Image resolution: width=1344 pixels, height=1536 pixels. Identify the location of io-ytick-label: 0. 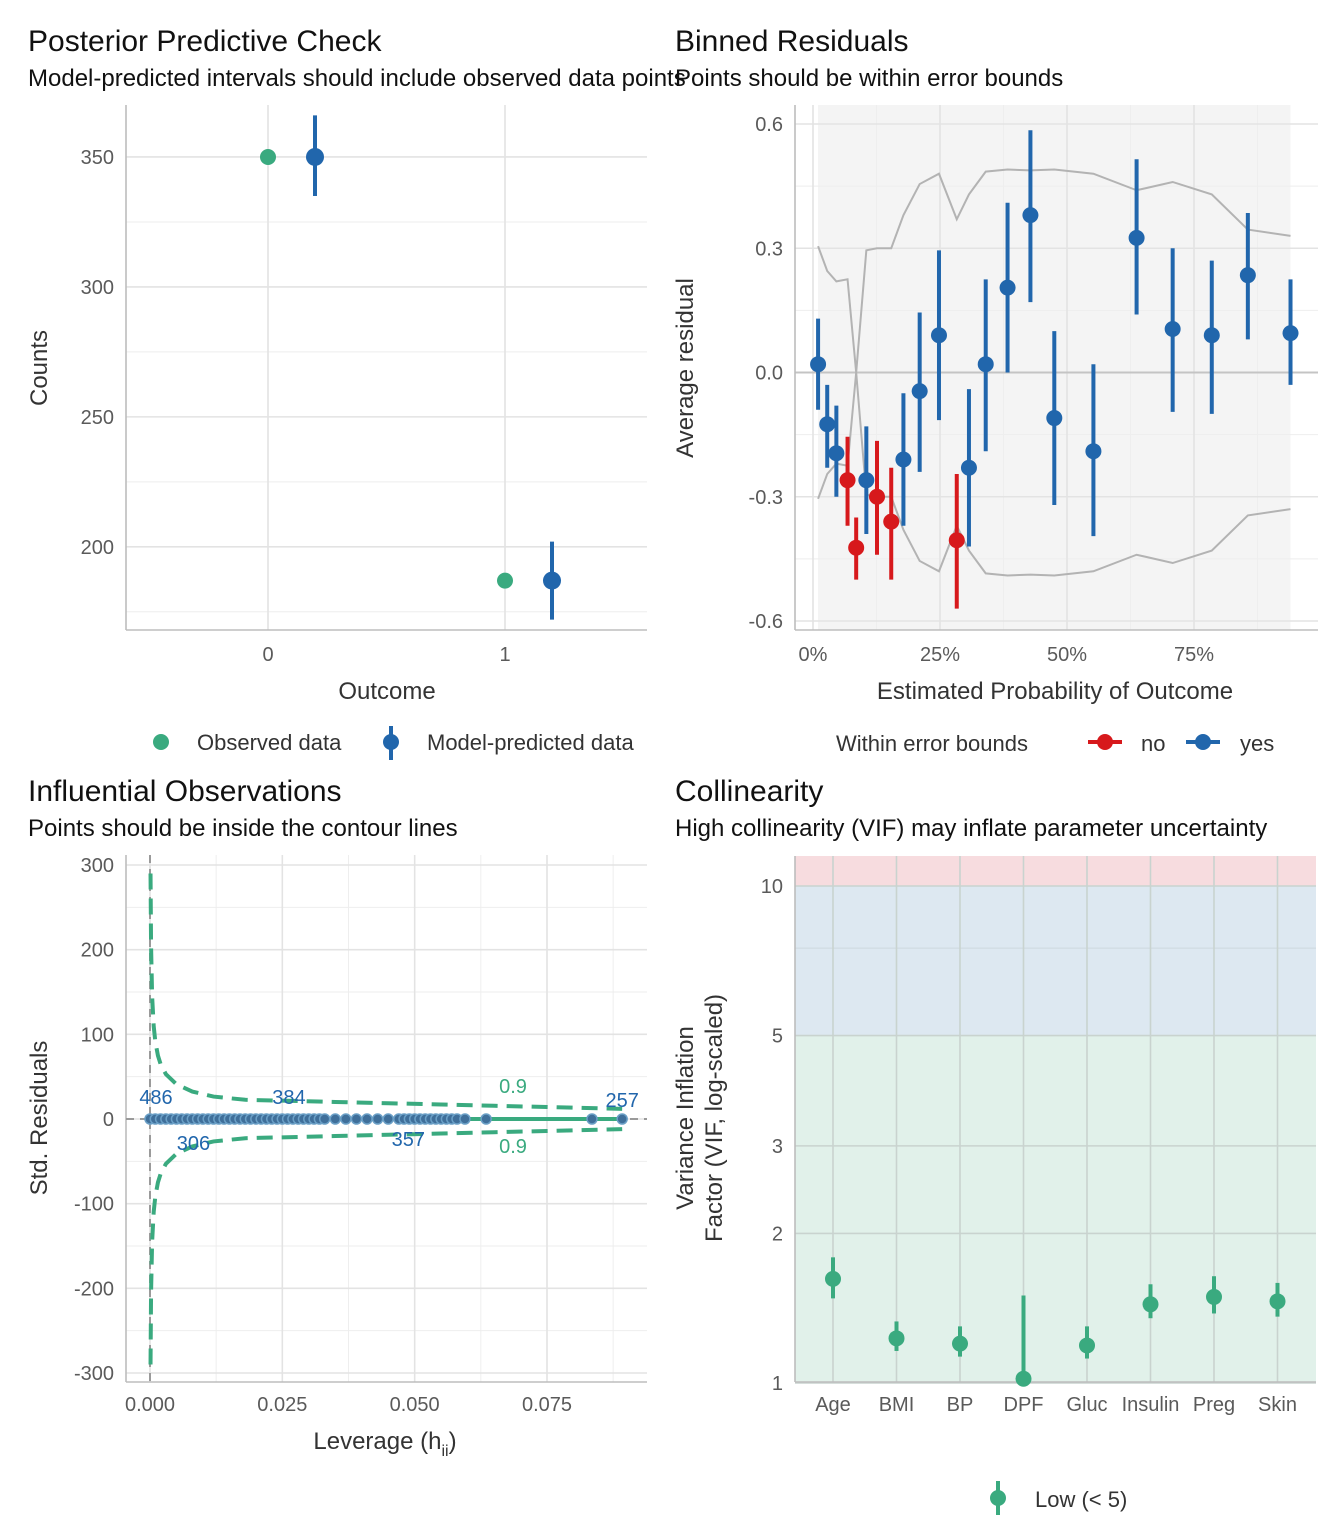
(108, 1120).